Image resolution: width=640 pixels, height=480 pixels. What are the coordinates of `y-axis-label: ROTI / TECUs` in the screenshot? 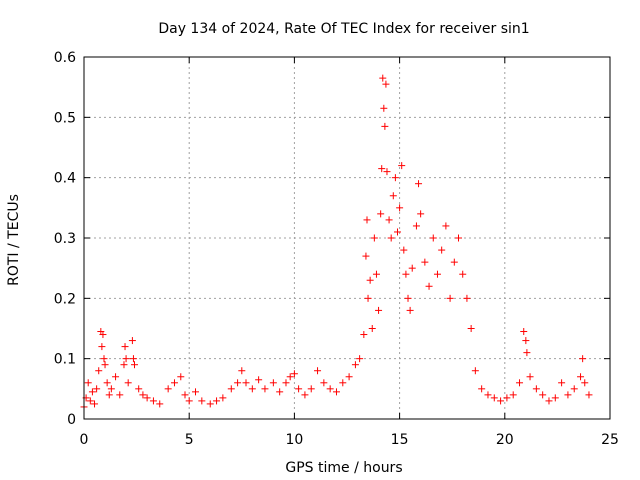 It's located at (14, 240).